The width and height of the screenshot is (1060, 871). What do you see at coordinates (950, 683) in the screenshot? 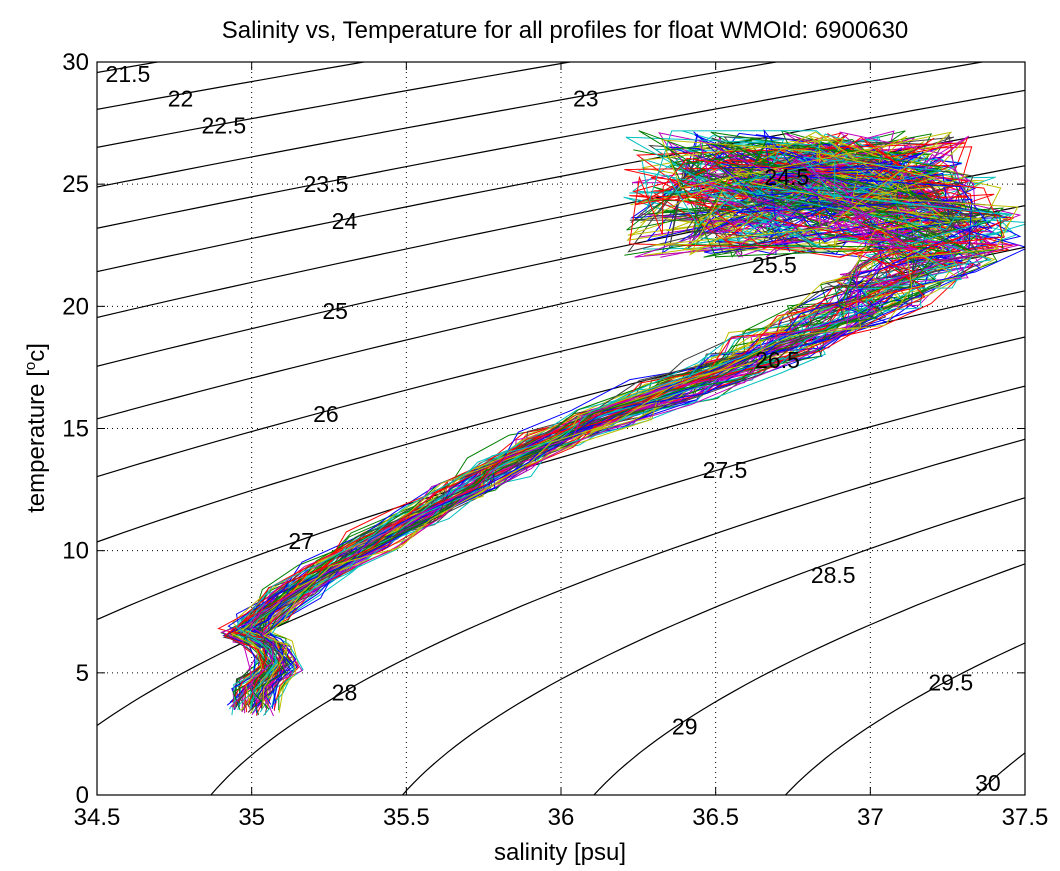
I see `contour-label: 29.5` at bounding box center [950, 683].